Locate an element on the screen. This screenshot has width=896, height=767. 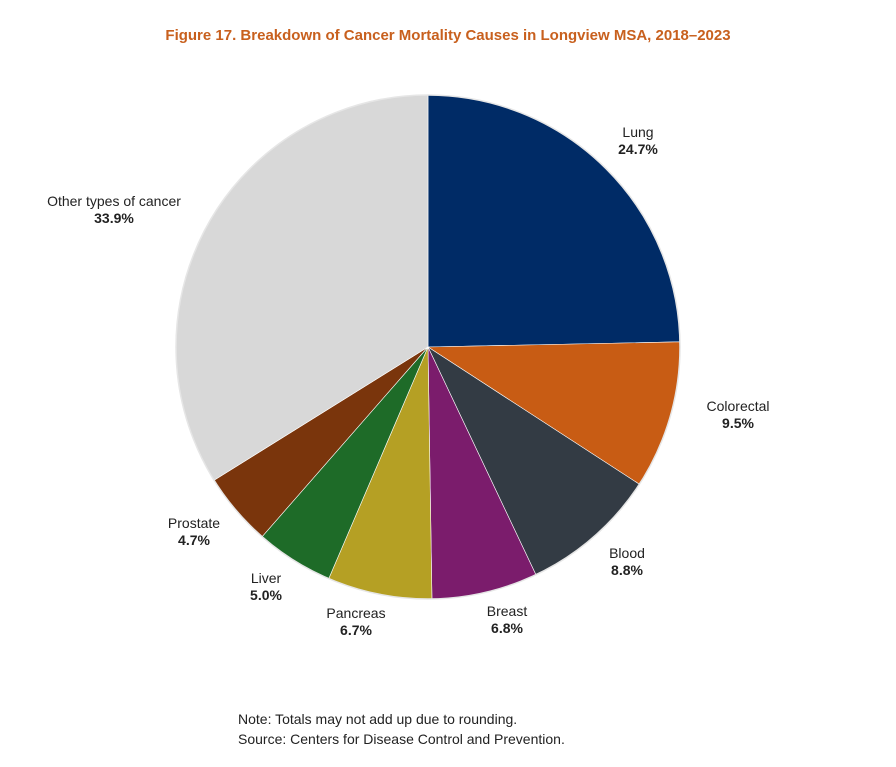
slice-label: Pancreas is located at coordinates (355, 613).